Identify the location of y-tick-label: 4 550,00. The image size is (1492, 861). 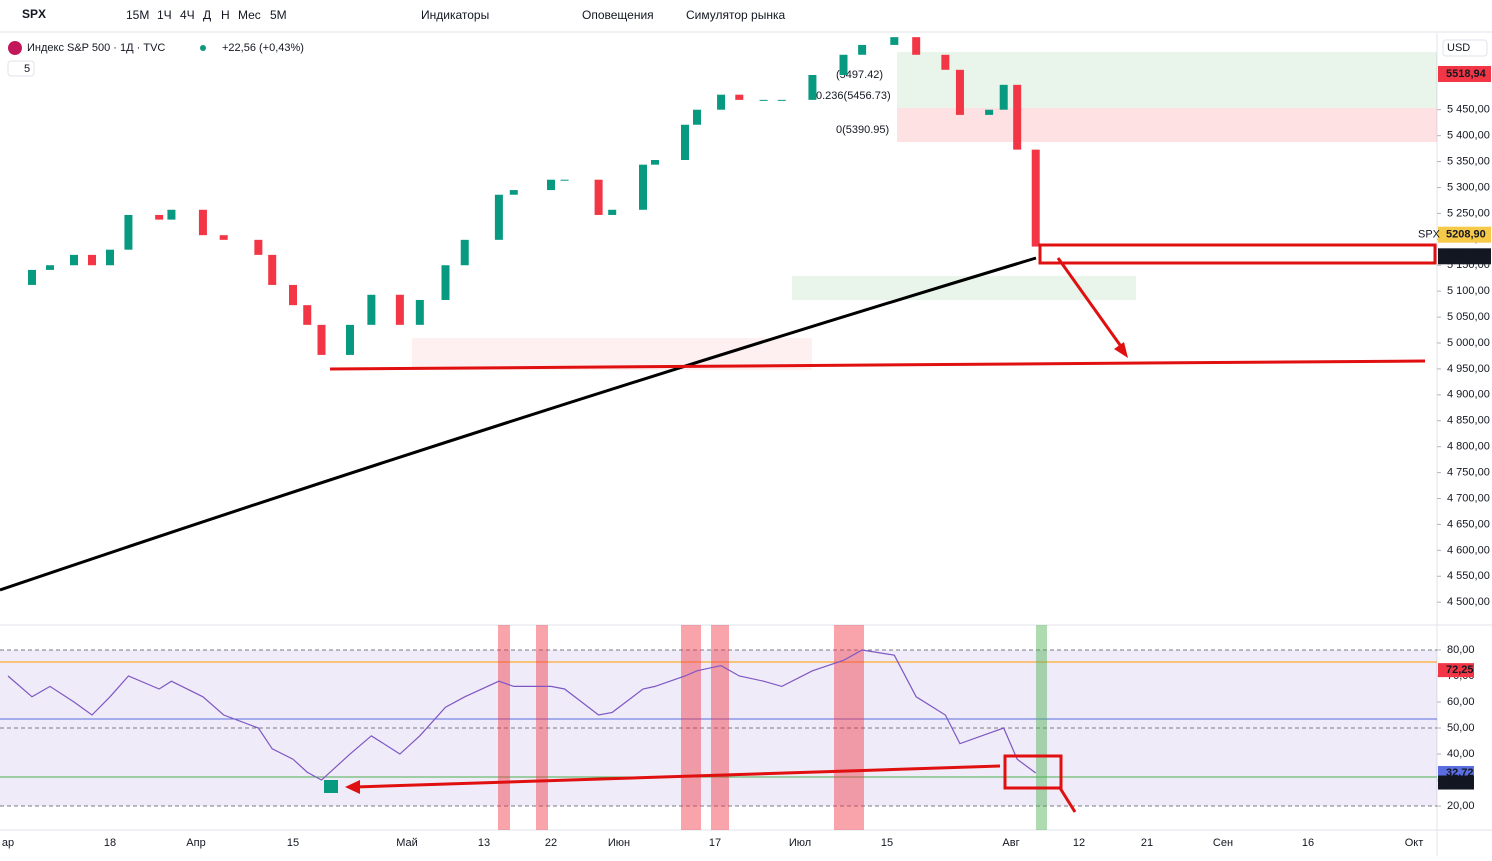
(1468, 576).